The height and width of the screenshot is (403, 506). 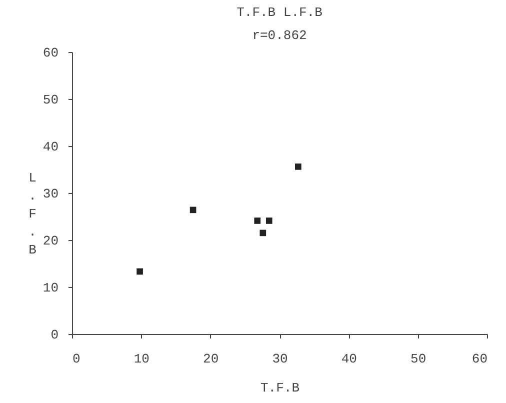 What do you see at coordinates (50, 100) in the screenshot?
I see `y-tick-label: 50` at bounding box center [50, 100].